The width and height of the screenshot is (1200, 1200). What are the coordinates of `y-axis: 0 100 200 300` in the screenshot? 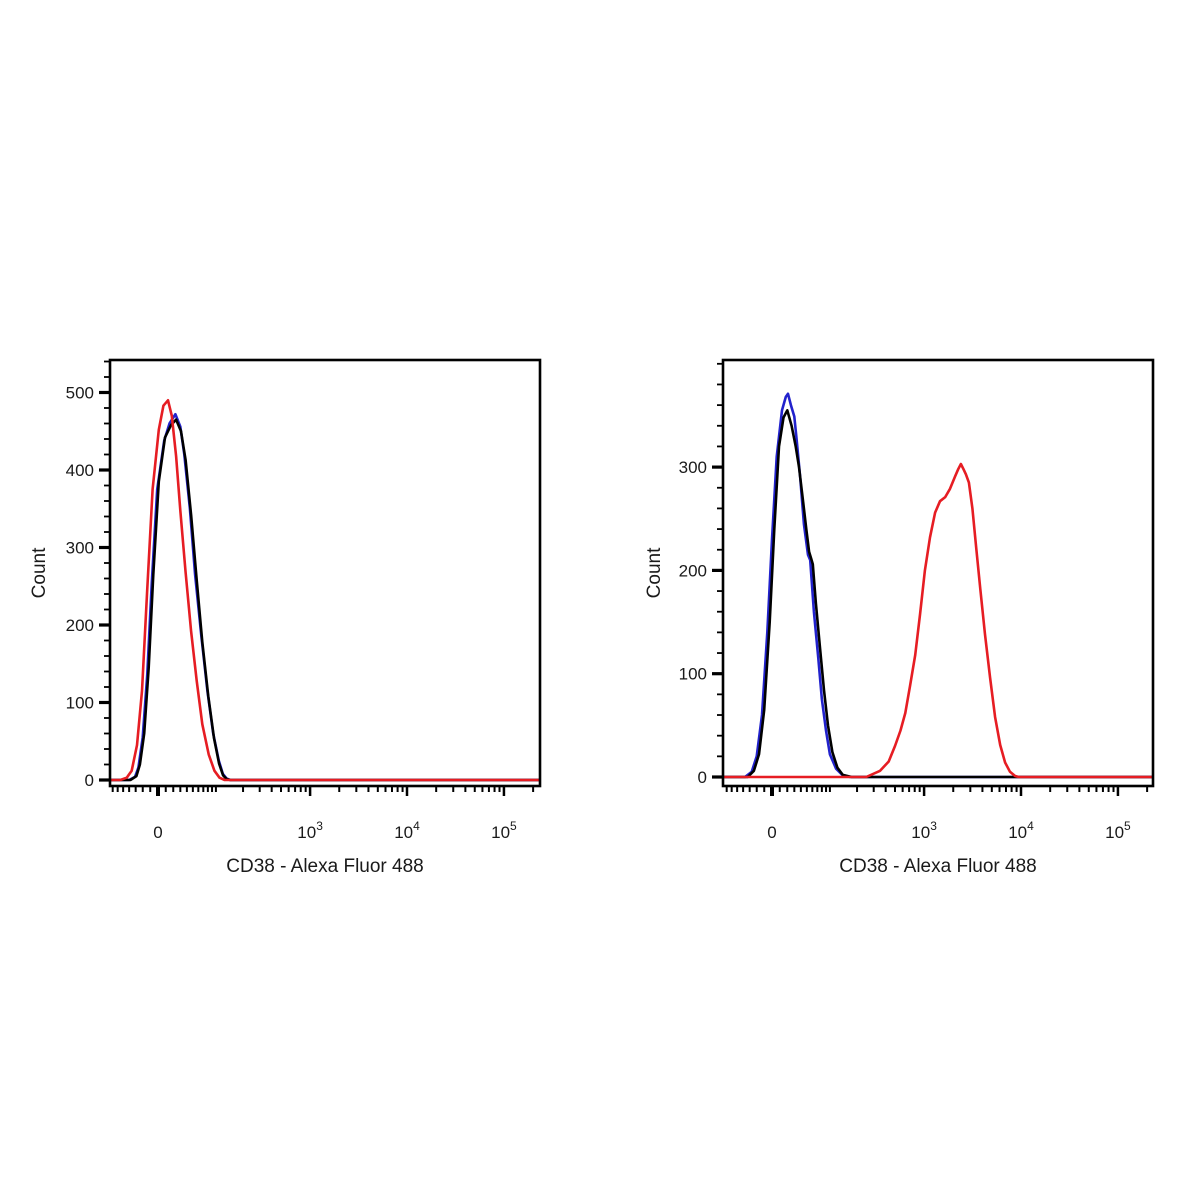 It's located at (701, 574).